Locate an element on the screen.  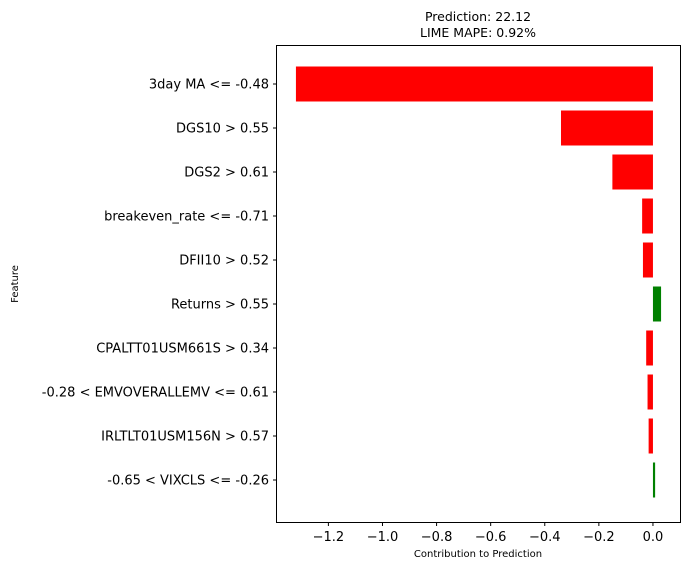
y-tick-label-1: DGS10 > 0.55 is located at coordinates (222, 129).